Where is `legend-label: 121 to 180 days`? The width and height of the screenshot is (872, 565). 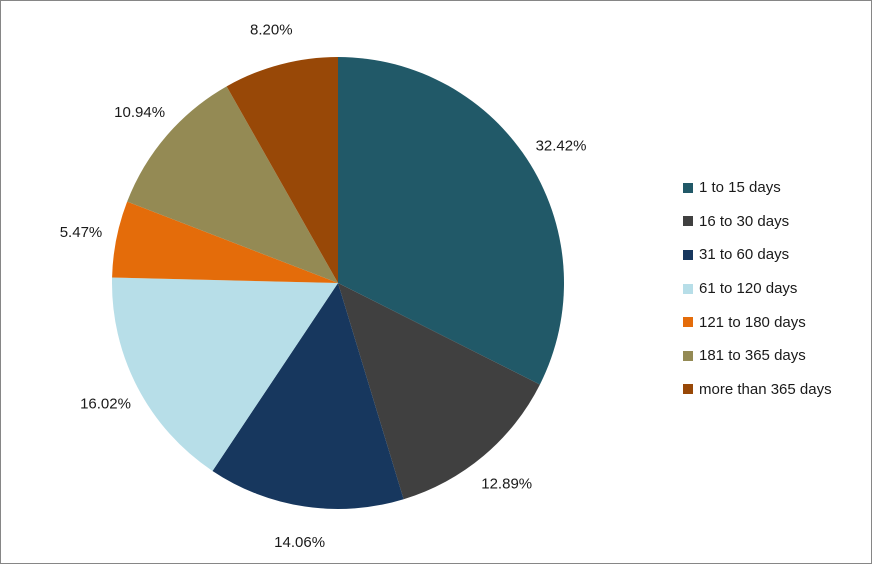
legend-label: 121 to 180 days is located at coordinates (752, 322).